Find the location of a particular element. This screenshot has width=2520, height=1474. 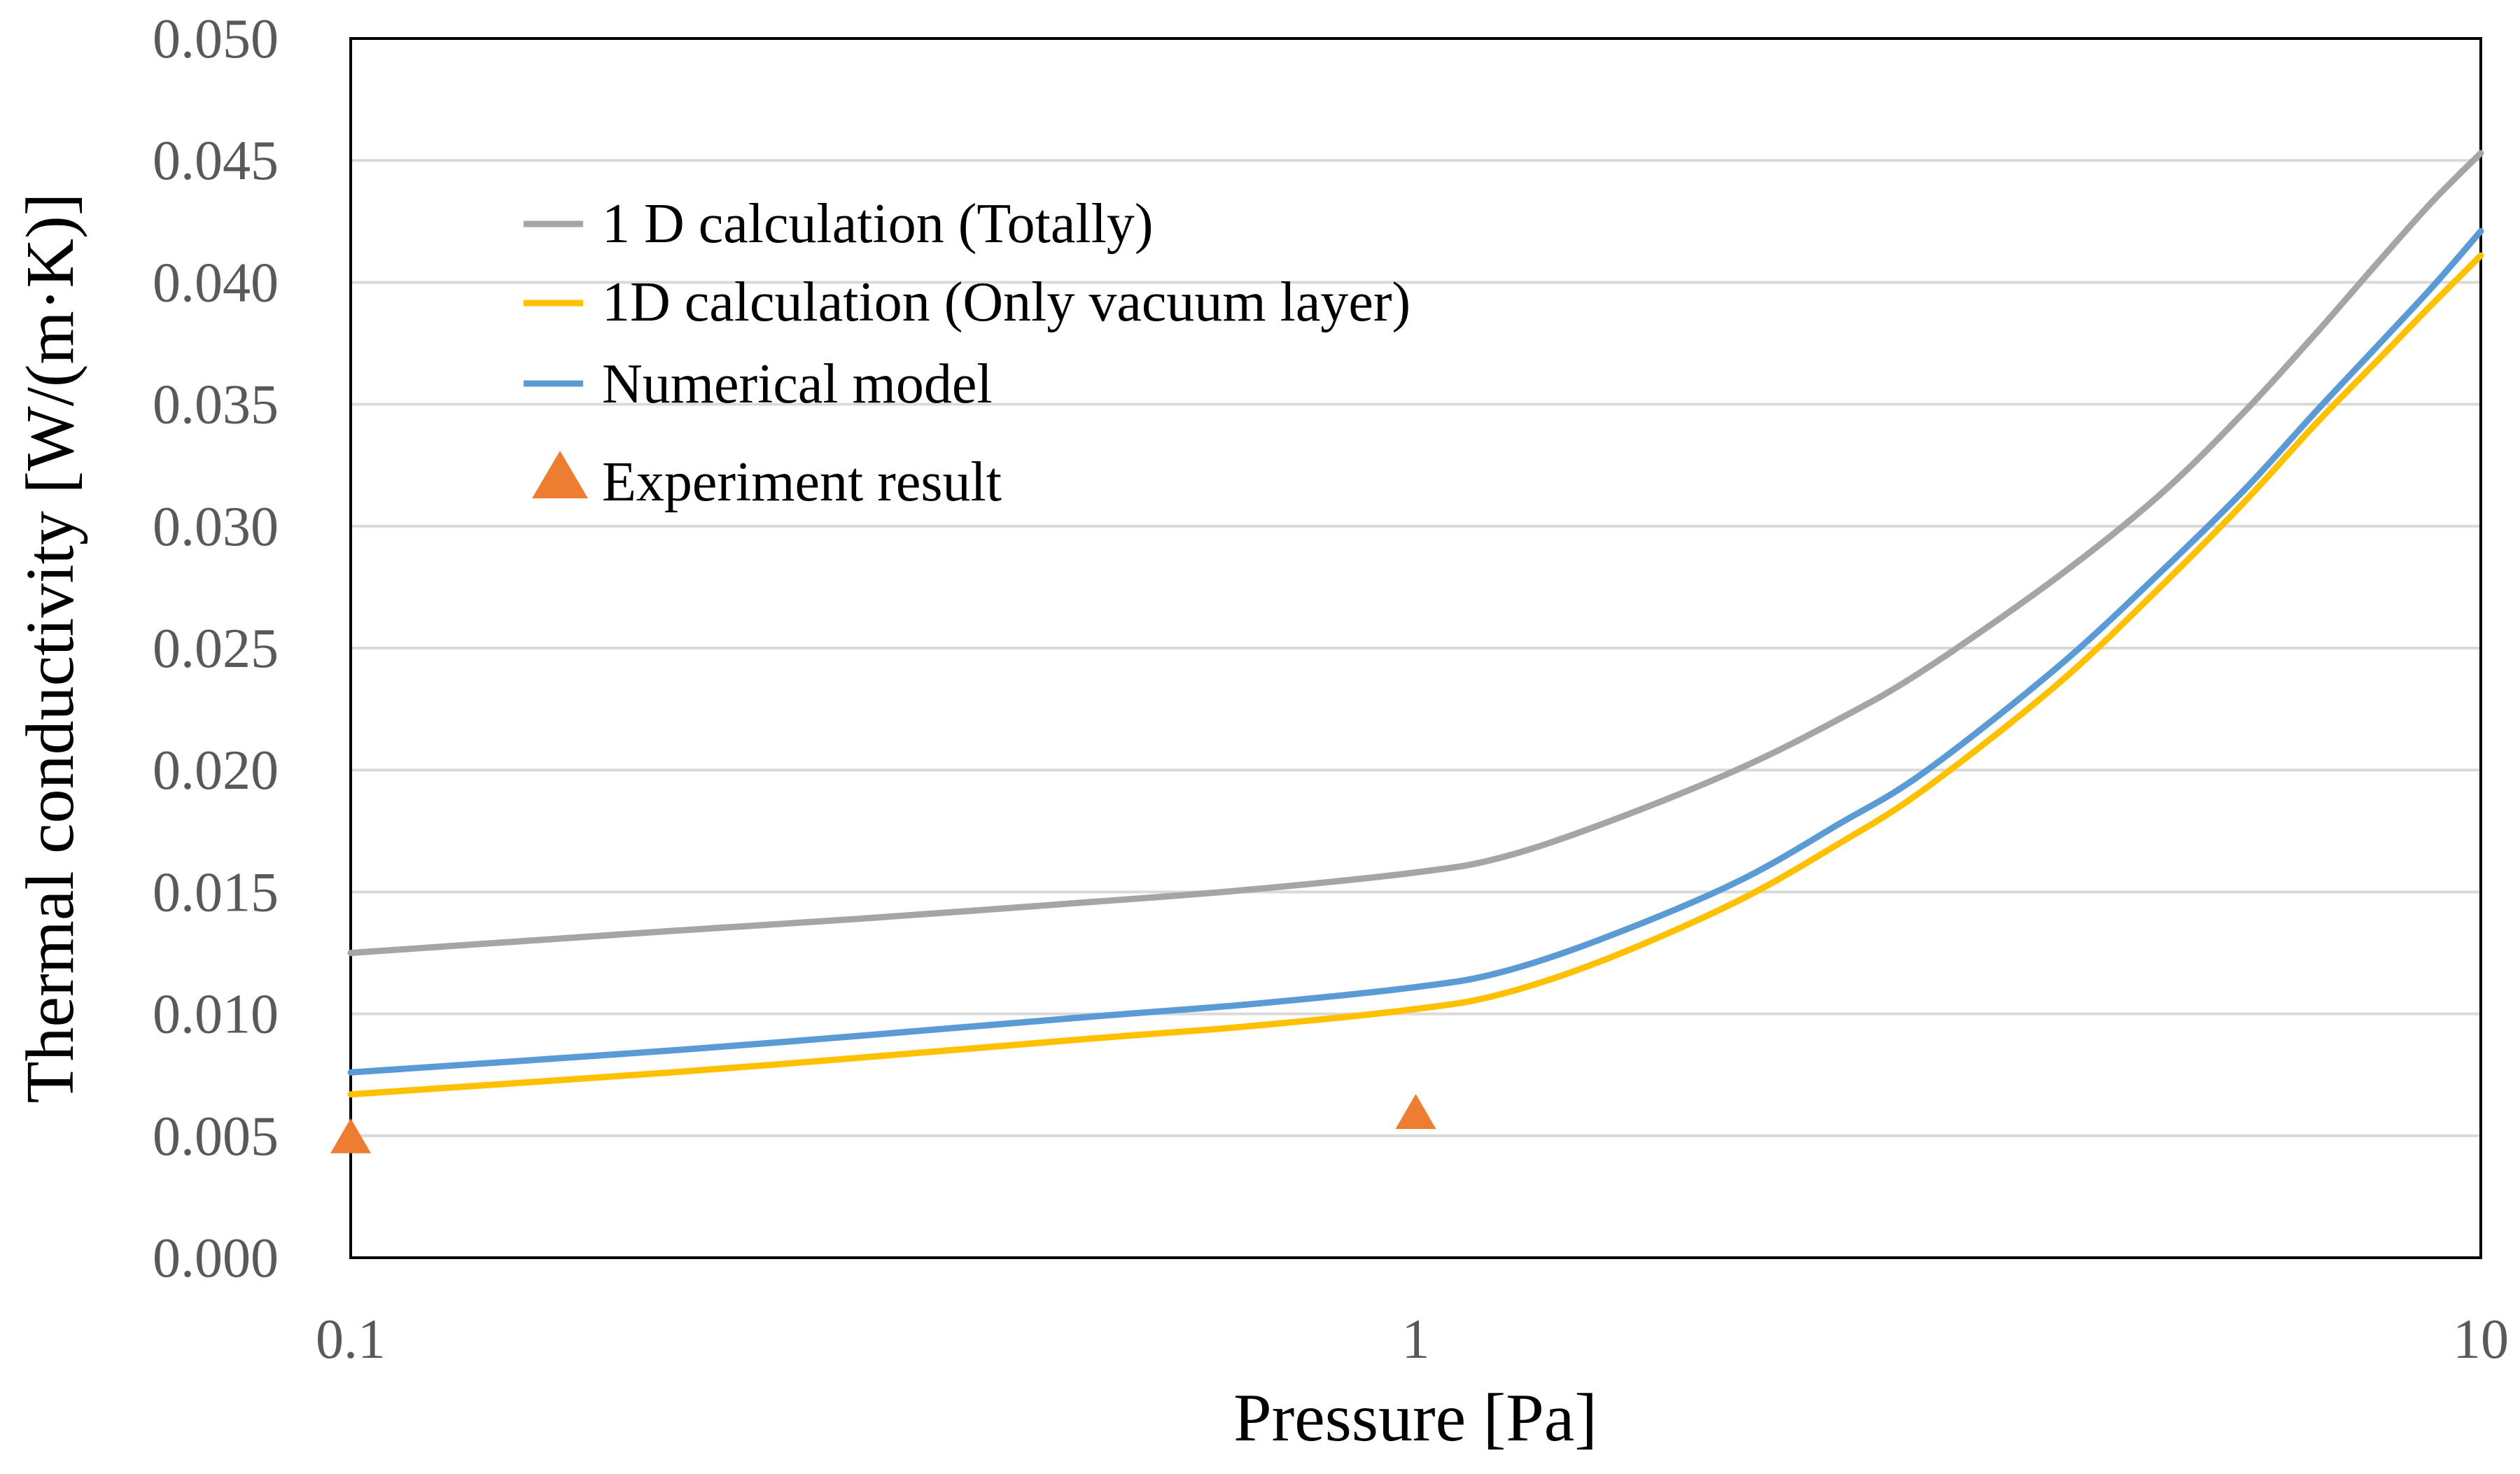

y-tick-label: 0.010 is located at coordinates (216, 1015).